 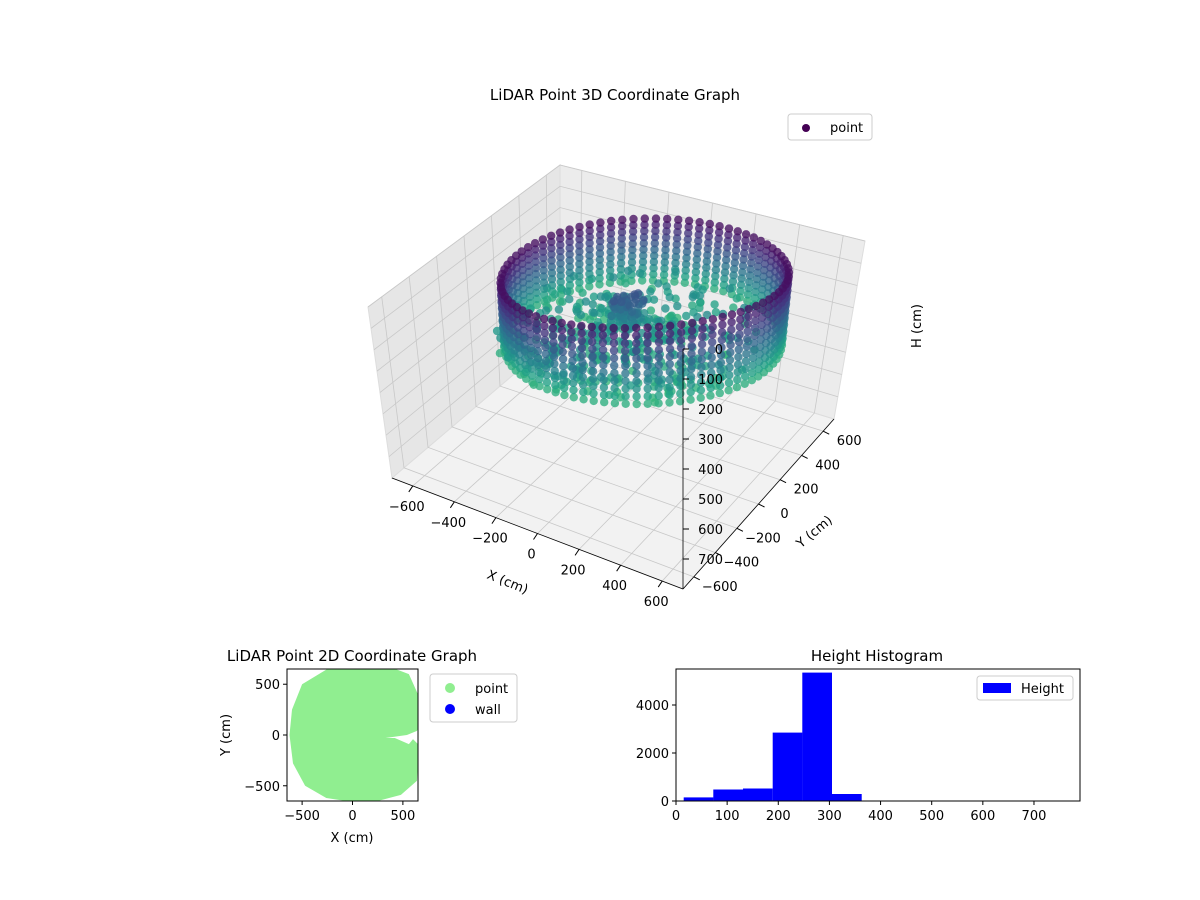 What do you see at coordinates (402, 816) in the screenshot?
I see `x-tick-label-2d: 500` at bounding box center [402, 816].